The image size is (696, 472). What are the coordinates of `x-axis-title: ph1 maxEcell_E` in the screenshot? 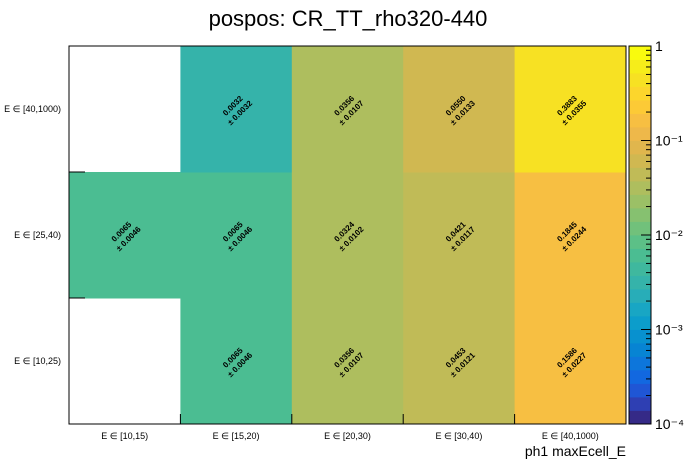 It's located at (575, 451).